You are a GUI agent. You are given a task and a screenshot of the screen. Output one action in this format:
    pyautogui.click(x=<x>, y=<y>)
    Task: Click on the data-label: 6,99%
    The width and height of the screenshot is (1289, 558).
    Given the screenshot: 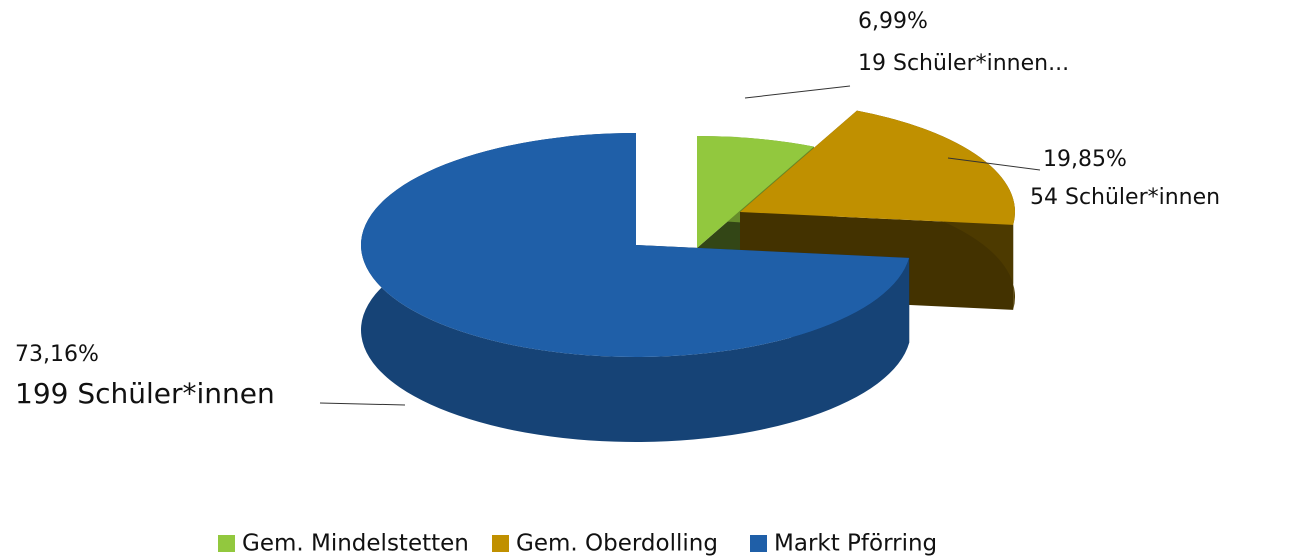 What is the action you would take?
    pyautogui.click(x=893, y=21)
    